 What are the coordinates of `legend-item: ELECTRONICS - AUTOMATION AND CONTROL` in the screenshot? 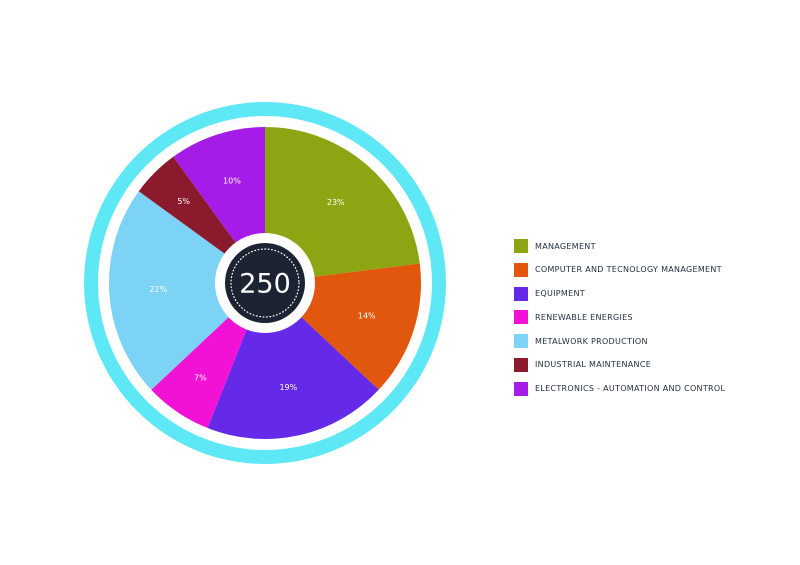 It's located at (619, 389).